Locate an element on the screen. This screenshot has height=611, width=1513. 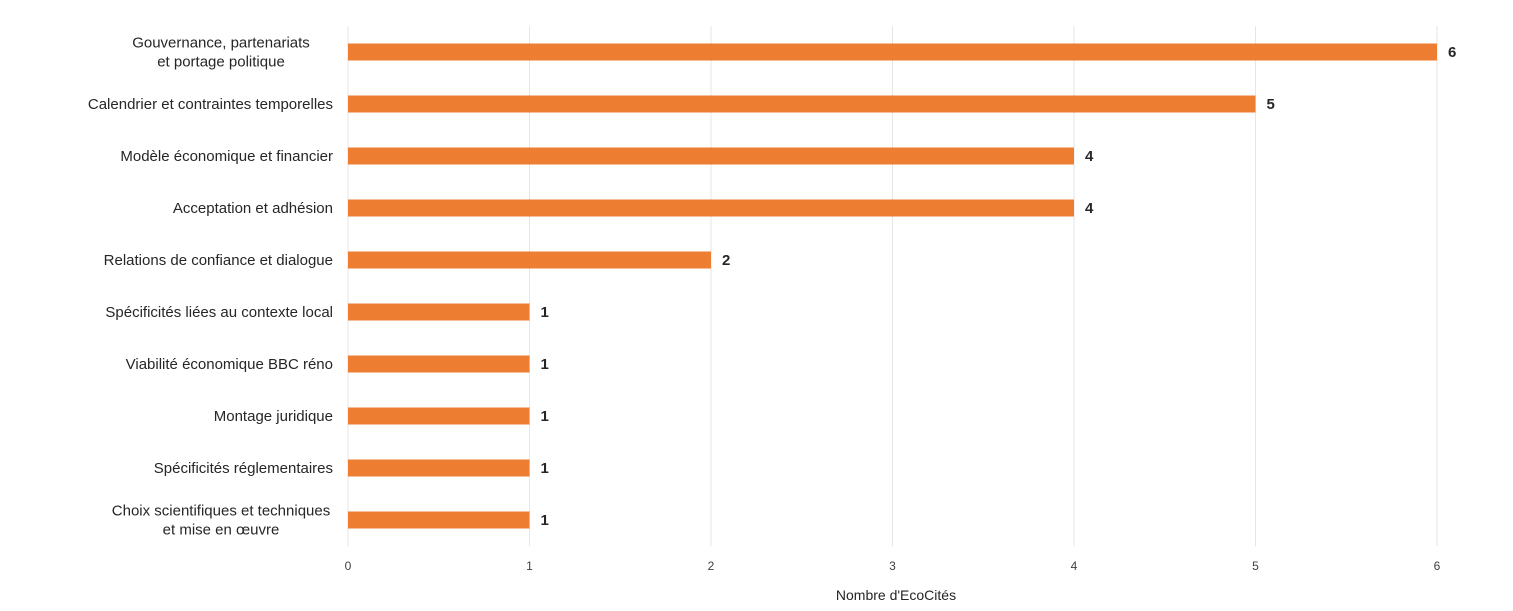
category-label: Modèle économique et financier is located at coordinates (226, 156).